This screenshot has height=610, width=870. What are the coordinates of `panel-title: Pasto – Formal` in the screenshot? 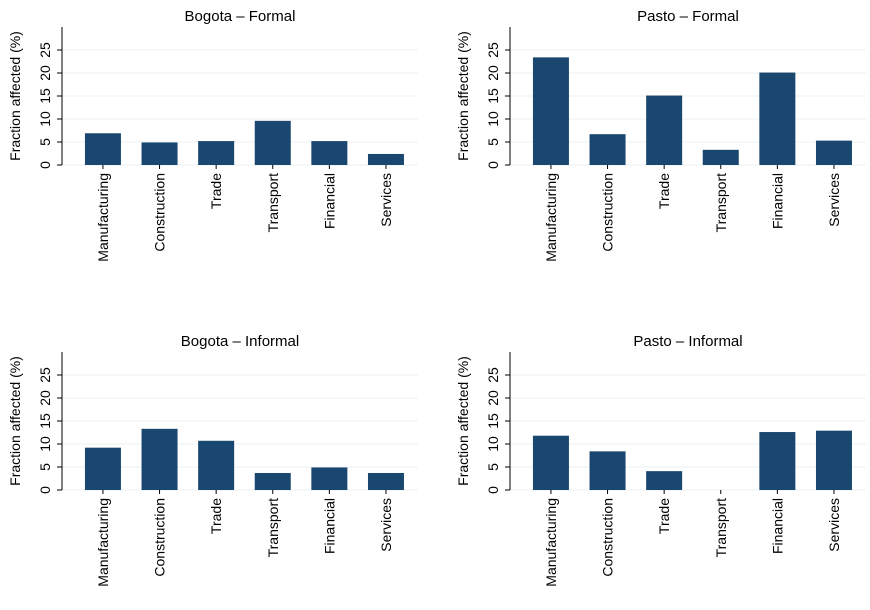 It's located at (688, 16).